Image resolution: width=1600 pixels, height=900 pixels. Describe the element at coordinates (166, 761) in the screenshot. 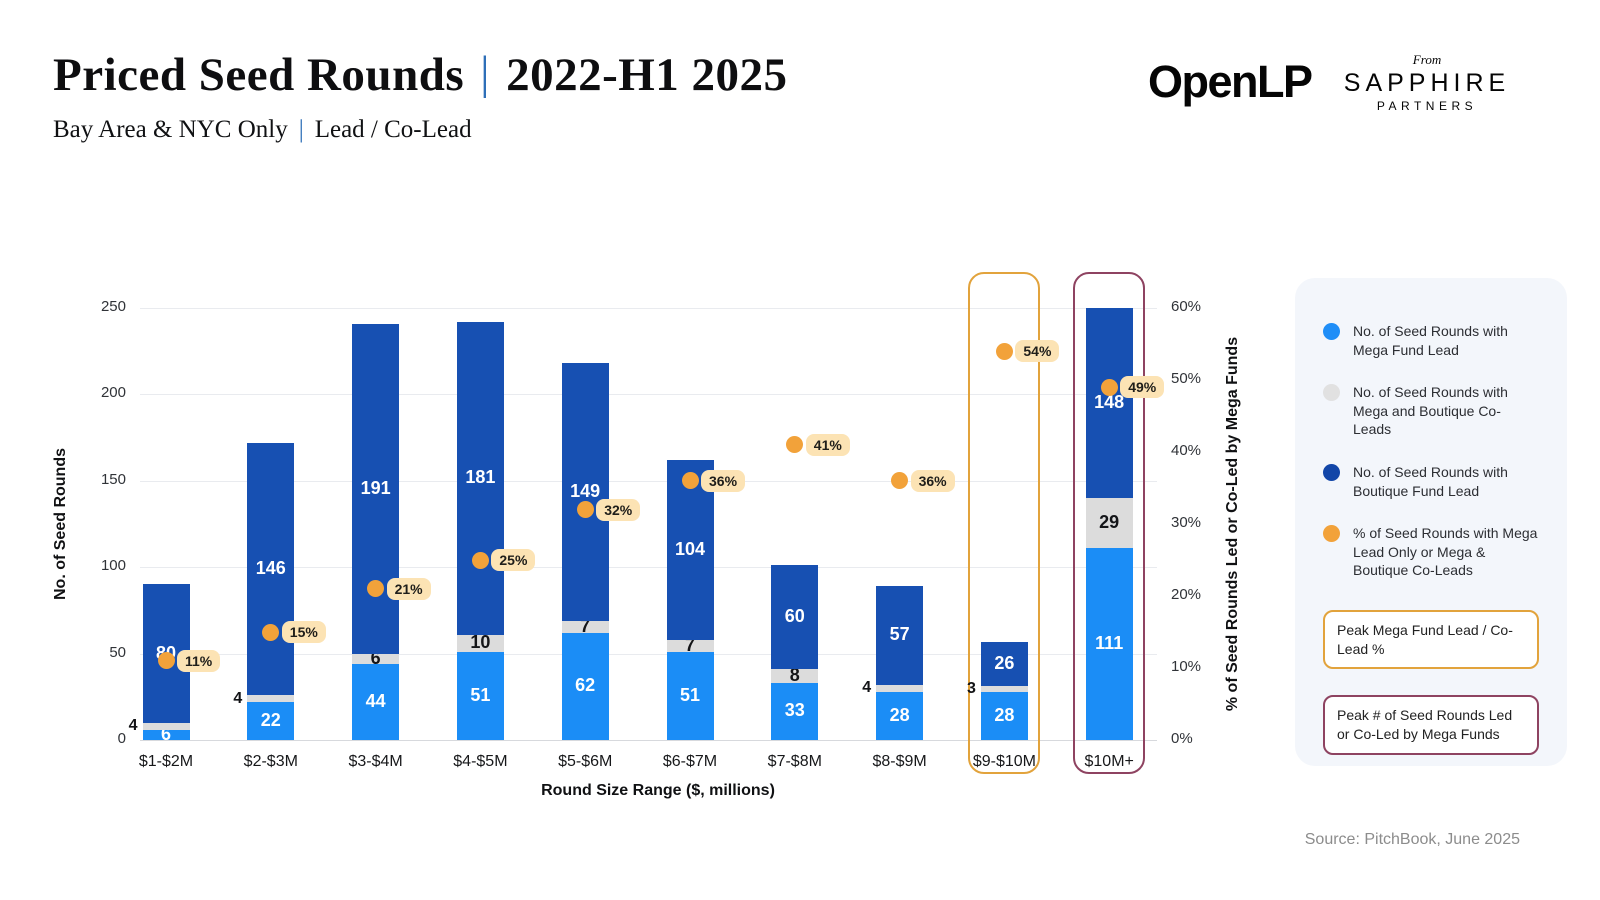

I see `x-axis-tick: $1-$2M` at that location.